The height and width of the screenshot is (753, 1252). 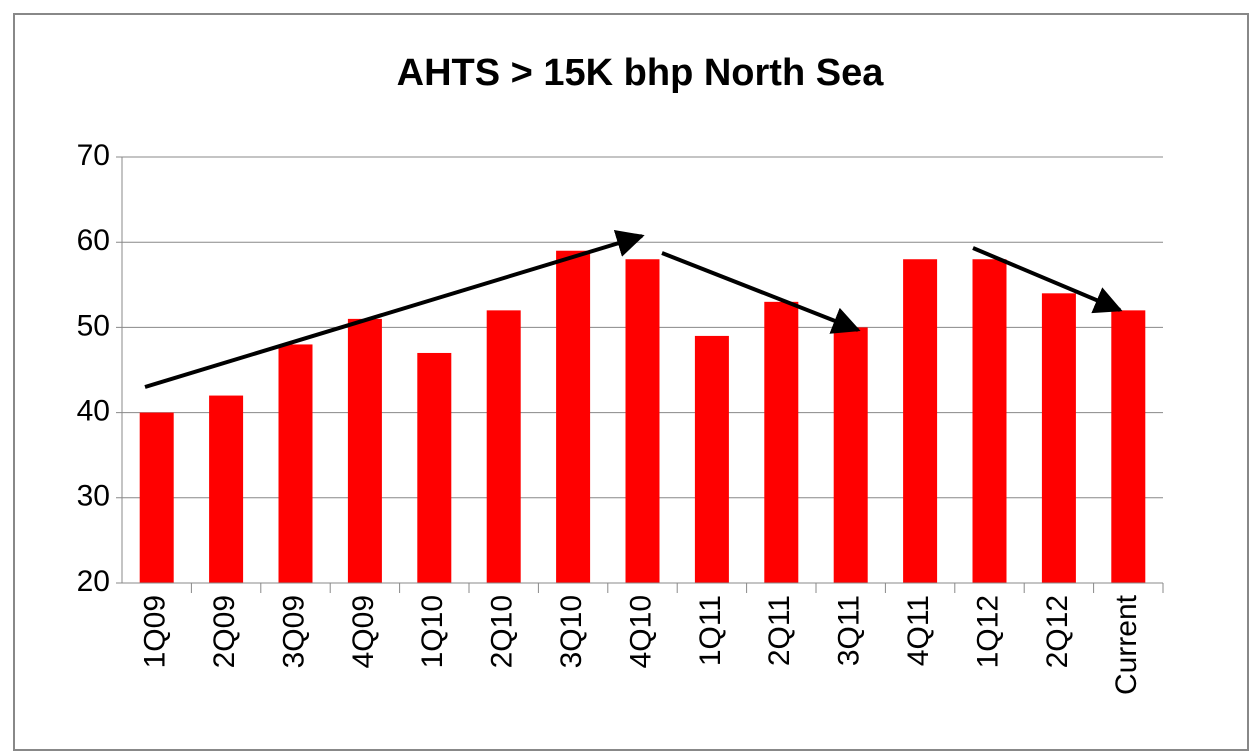 What do you see at coordinates (93, 325) in the screenshot?
I see `y-tick-label: 50` at bounding box center [93, 325].